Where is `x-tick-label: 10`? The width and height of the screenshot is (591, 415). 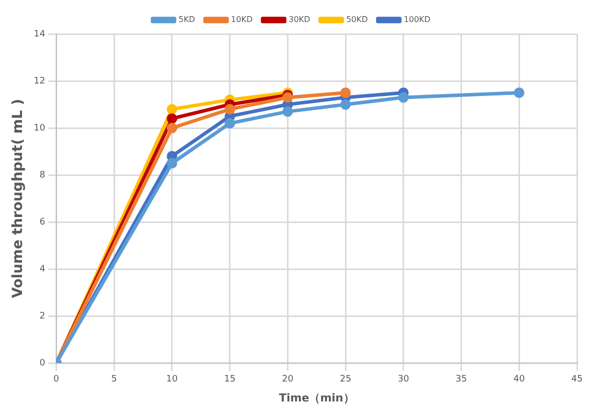
x-tick-label: 10 is located at coordinates (172, 379).